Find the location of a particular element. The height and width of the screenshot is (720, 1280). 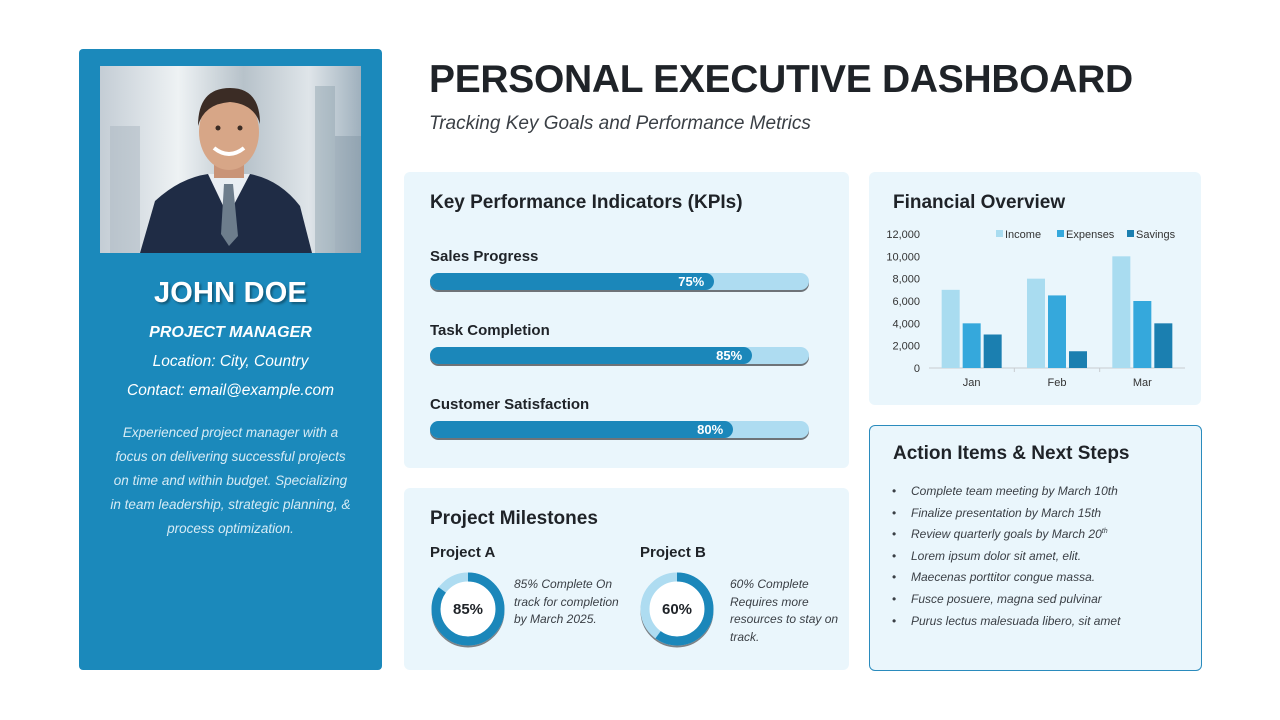

financial-panel-title: Financial Overview is located at coordinates (979, 202).